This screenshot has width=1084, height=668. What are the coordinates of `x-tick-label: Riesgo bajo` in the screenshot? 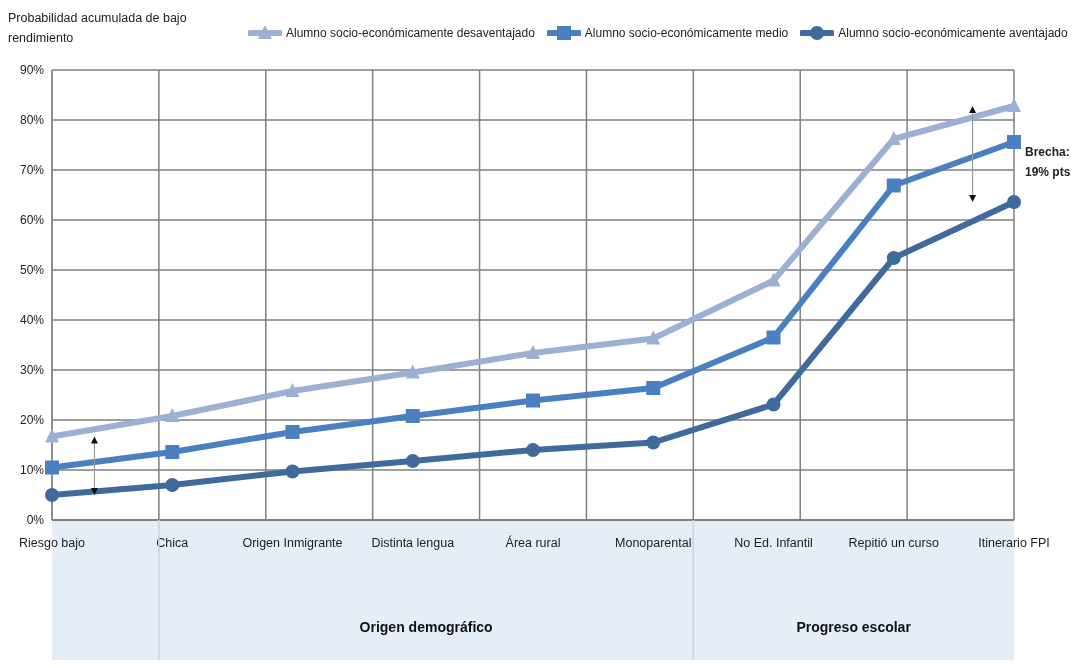 It's located at (52, 542).